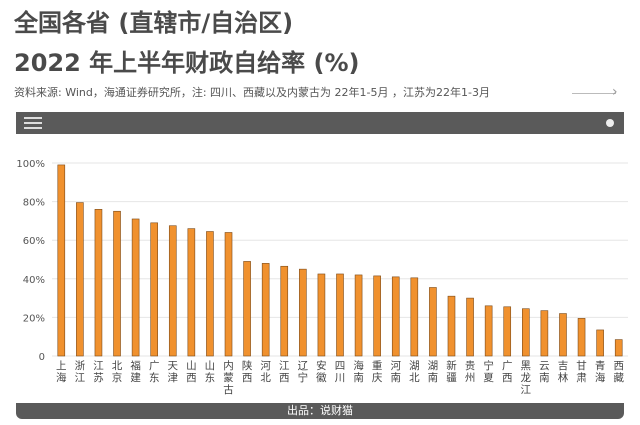 The width and height of the screenshot is (640, 425). What do you see at coordinates (191, 292) in the screenshot?
I see `bar-山西` at bounding box center [191, 292].